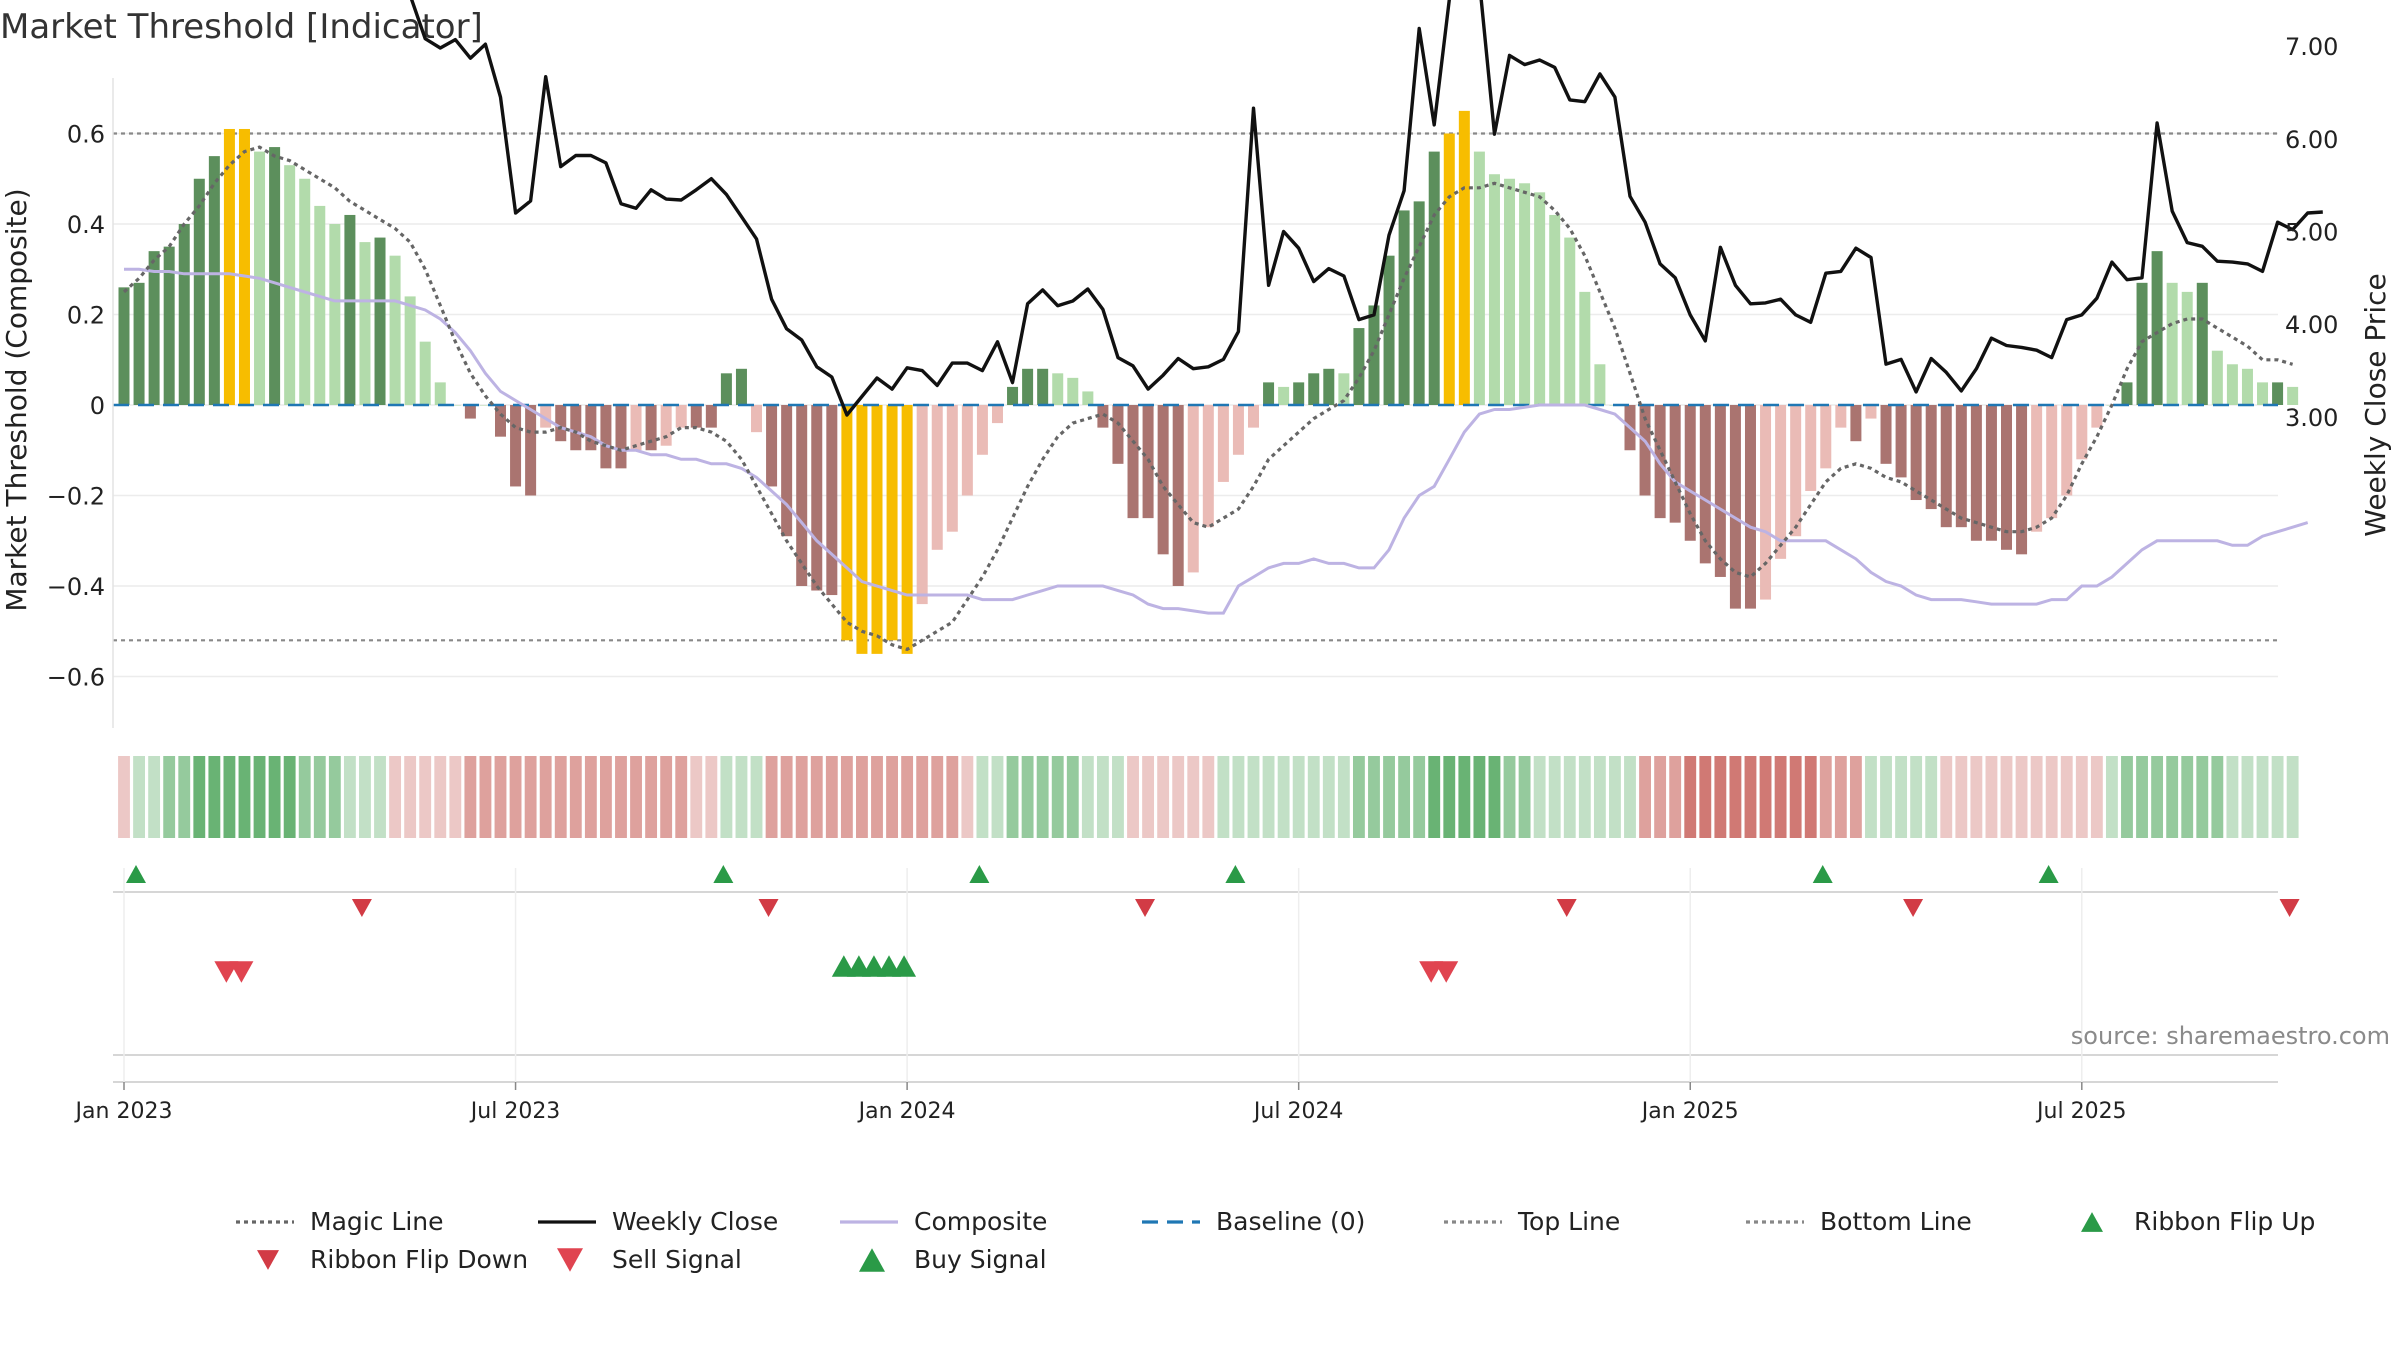  I want to click on left-tick-label: 0.2, so click(86, 316).